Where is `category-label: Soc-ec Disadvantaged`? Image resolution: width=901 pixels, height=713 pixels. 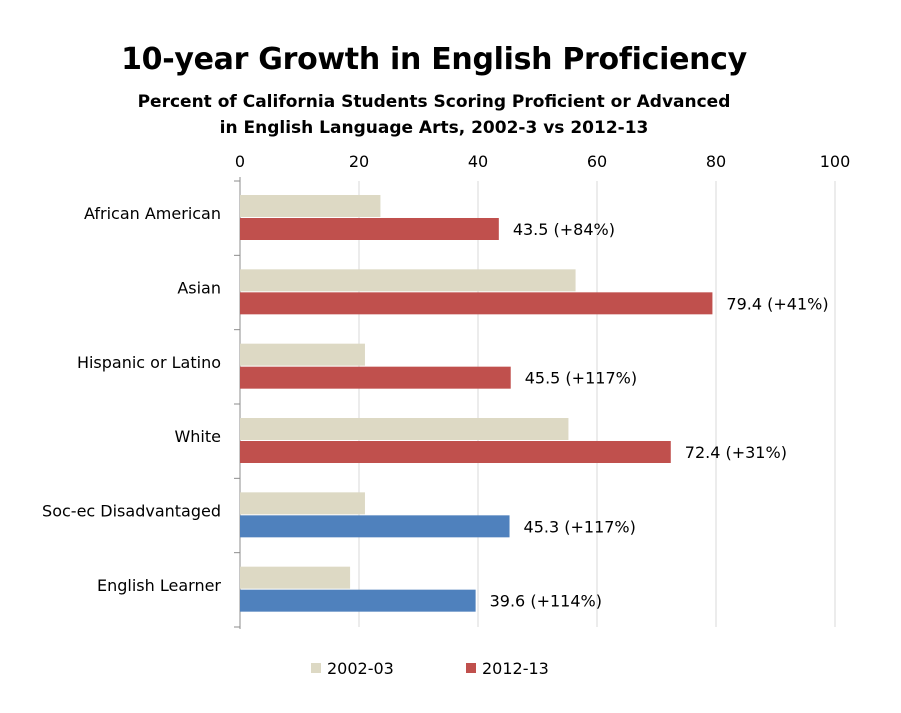 category-label: Soc-ec Disadvantaged is located at coordinates (131, 511).